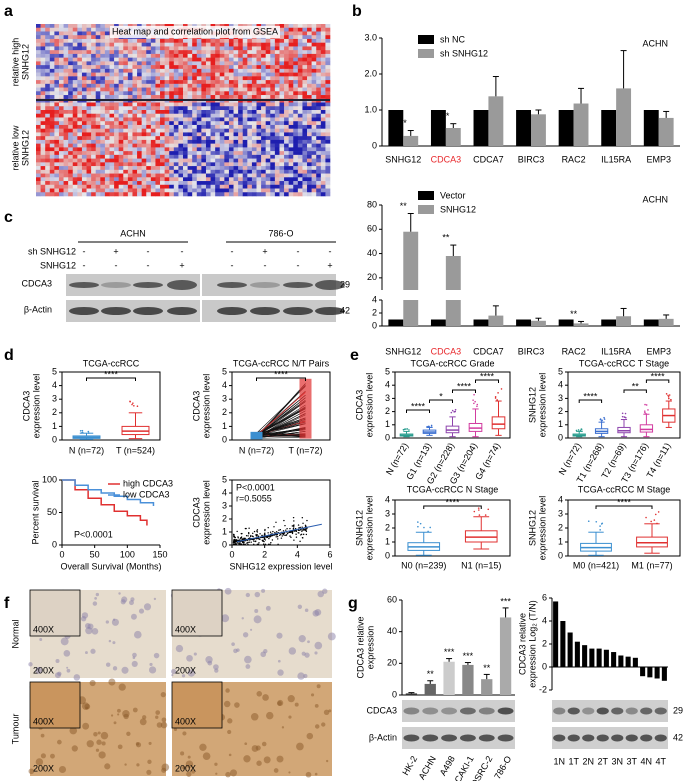  Describe the element at coordinates (532, 528) in the screenshot. I see `y-axis-label: SNHG12` at that location.